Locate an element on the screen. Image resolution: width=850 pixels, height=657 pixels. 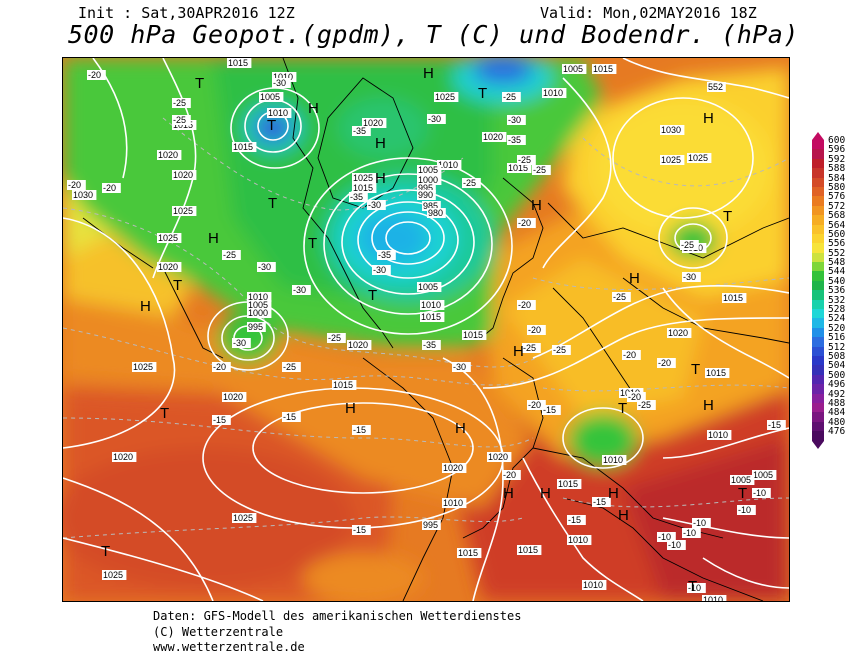
pressure-label: 980 is located at coordinates (436, 213).